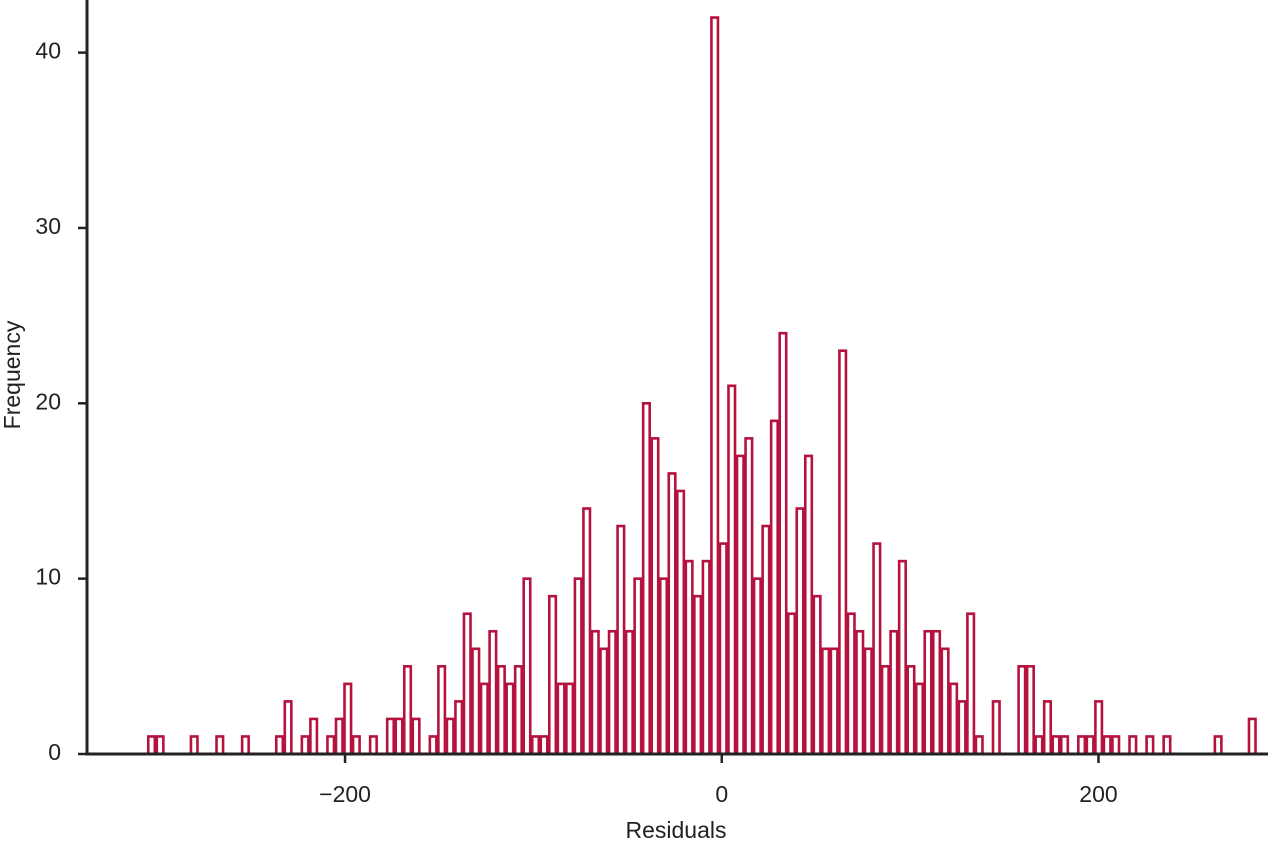 This screenshot has height=844, width=1270. Describe the element at coordinates (48, 51) in the screenshot. I see `y-tick-label: 40` at that location.